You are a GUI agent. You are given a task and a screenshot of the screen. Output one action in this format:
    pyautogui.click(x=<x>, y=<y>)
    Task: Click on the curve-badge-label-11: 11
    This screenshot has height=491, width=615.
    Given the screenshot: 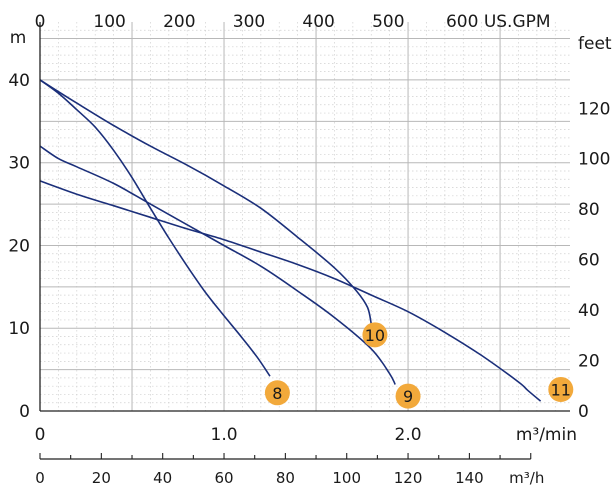 What is the action you would take?
    pyautogui.click(x=561, y=389)
    